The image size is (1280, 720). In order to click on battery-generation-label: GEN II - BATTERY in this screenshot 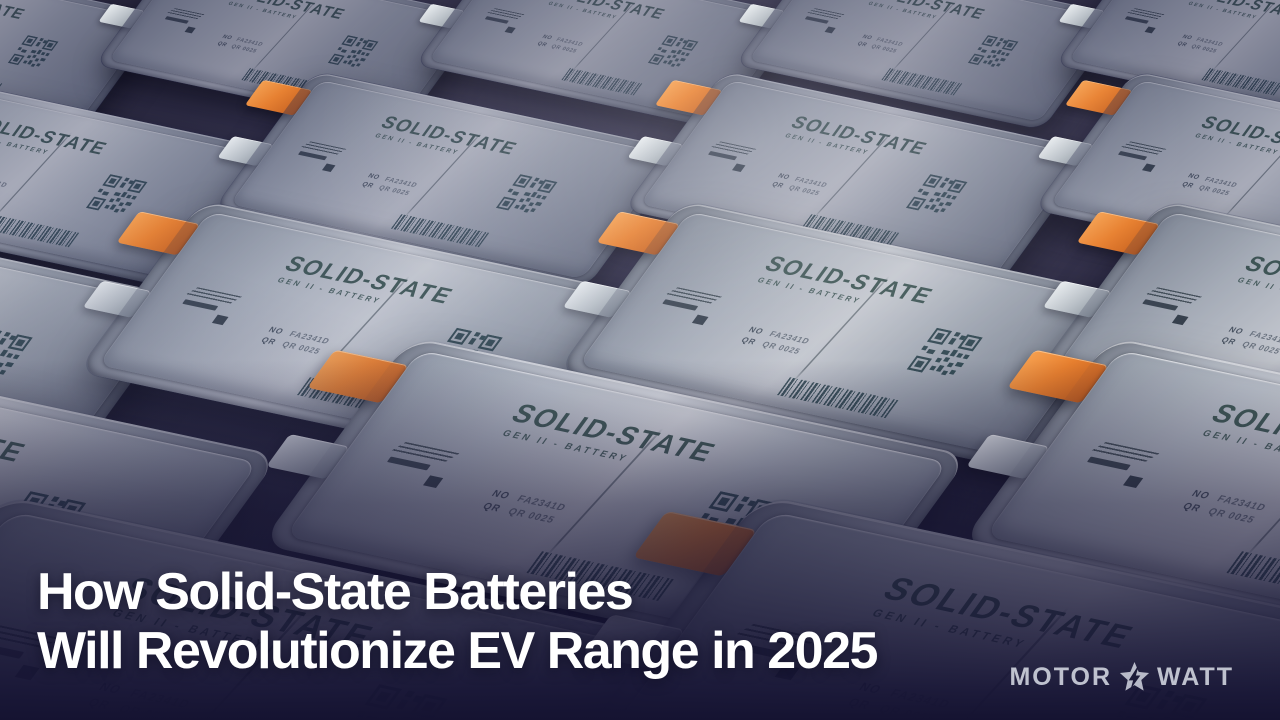, I will do `click(1257, 290)`.